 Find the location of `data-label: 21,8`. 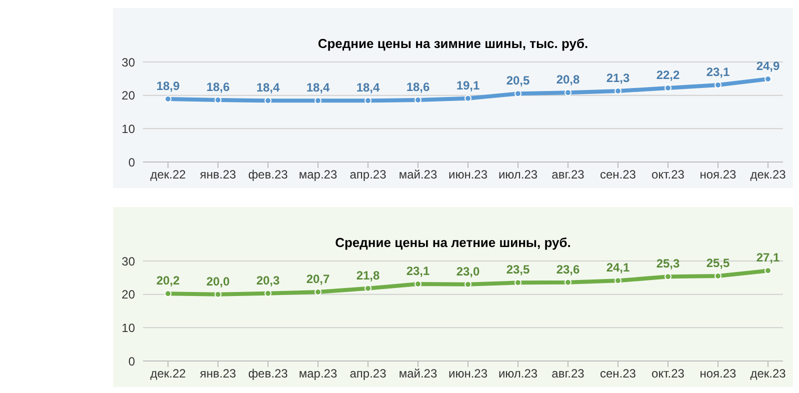

data-label: 21,8 is located at coordinates (368, 275).